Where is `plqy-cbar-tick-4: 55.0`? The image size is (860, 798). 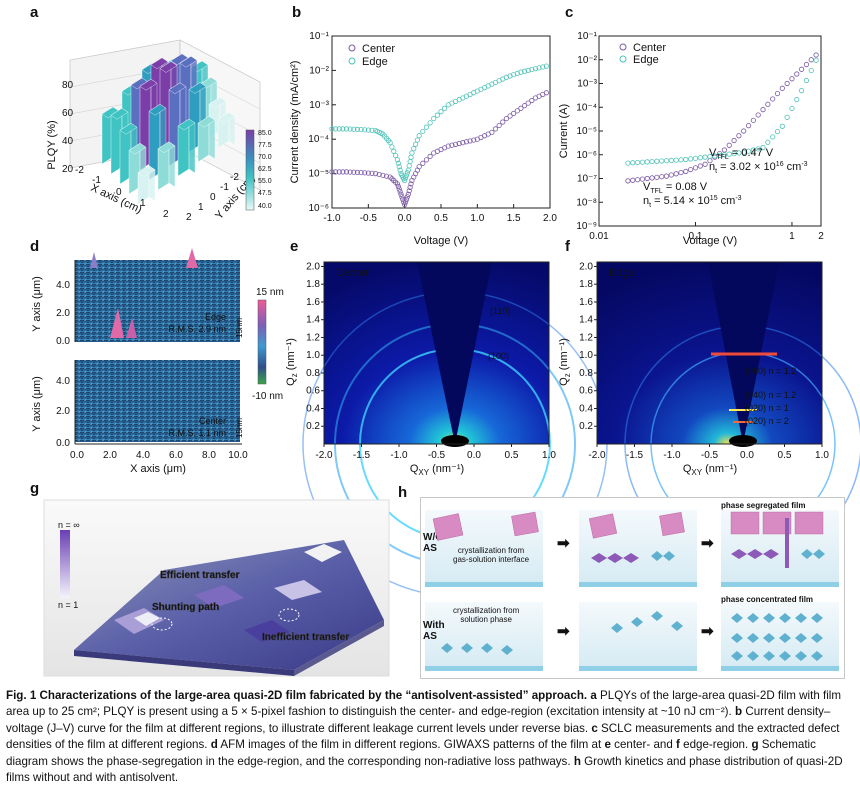
plqy-cbar-tick-4: 55.0 is located at coordinates (265, 181).